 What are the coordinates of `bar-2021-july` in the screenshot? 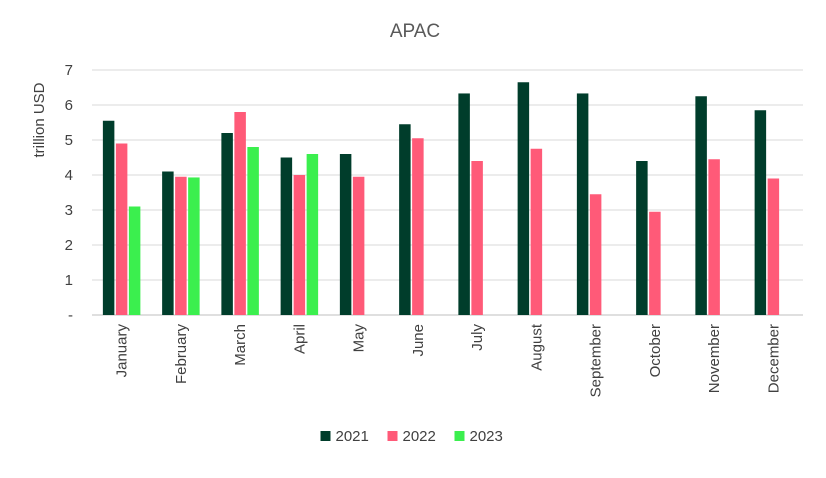 It's located at (464, 204).